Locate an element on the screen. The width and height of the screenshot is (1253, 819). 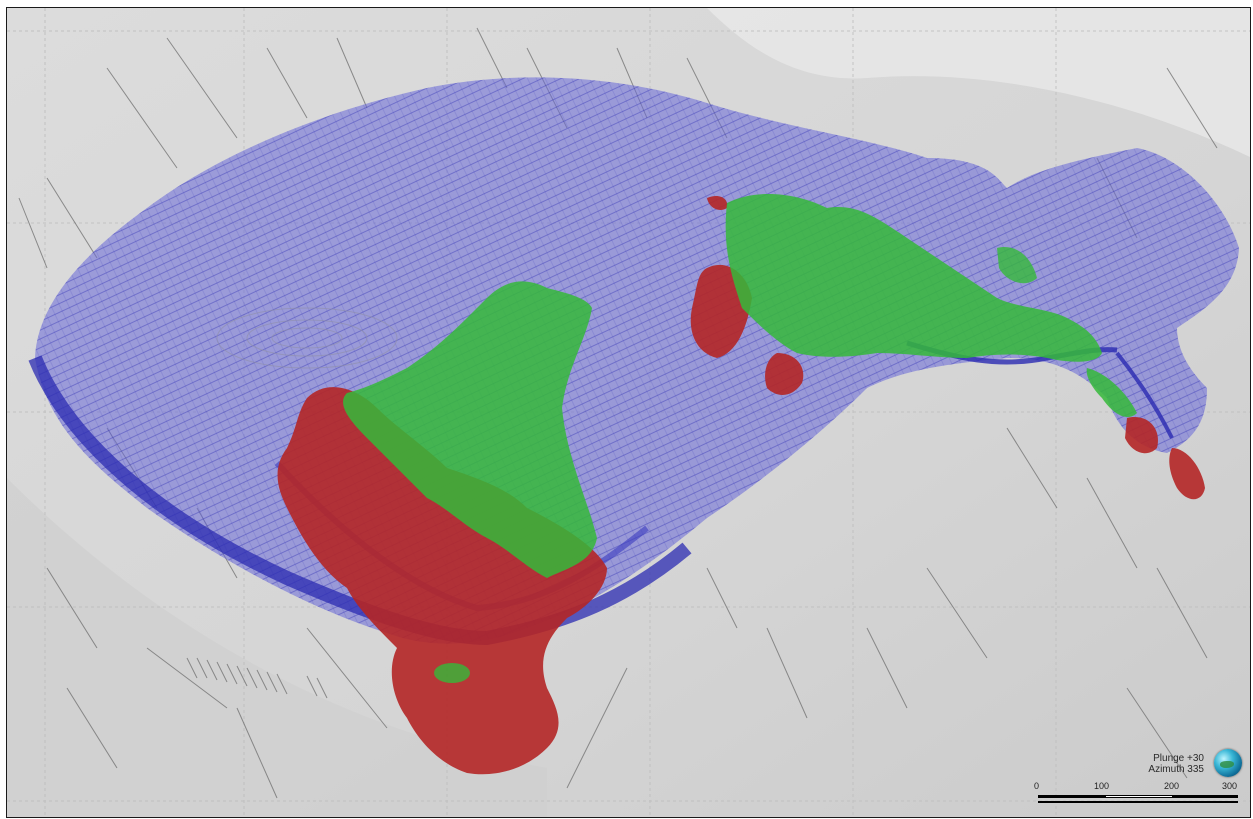
pit-floor-contours is located at coordinates (307, 338).